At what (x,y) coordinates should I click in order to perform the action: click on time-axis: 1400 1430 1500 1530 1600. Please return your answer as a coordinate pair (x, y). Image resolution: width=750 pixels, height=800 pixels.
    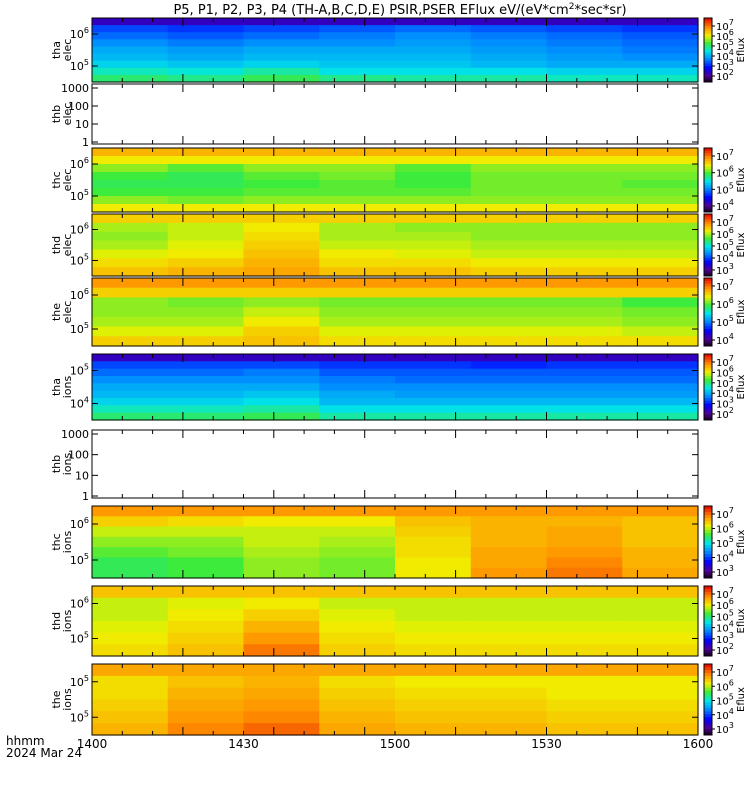
    Looking at the image, I should click on (395, 744).